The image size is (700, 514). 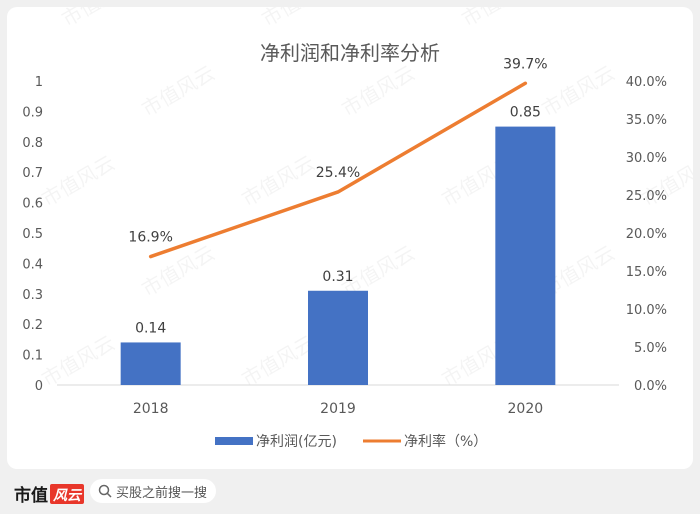 What do you see at coordinates (525, 113) in the screenshot?
I see `bar-data-label: 0.85` at bounding box center [525, 113].